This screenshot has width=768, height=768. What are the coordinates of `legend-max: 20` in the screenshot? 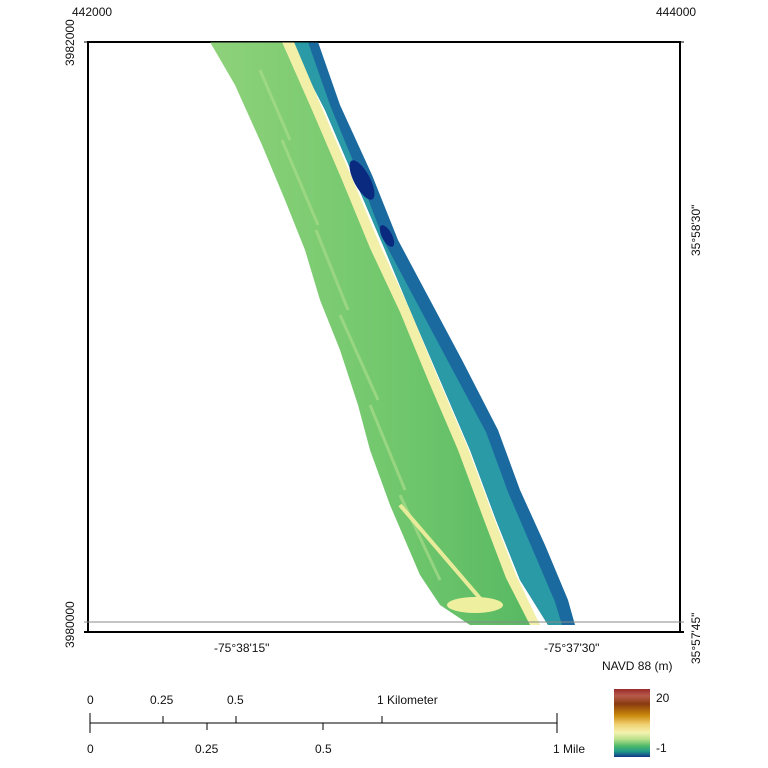 It's located at (663, 698).